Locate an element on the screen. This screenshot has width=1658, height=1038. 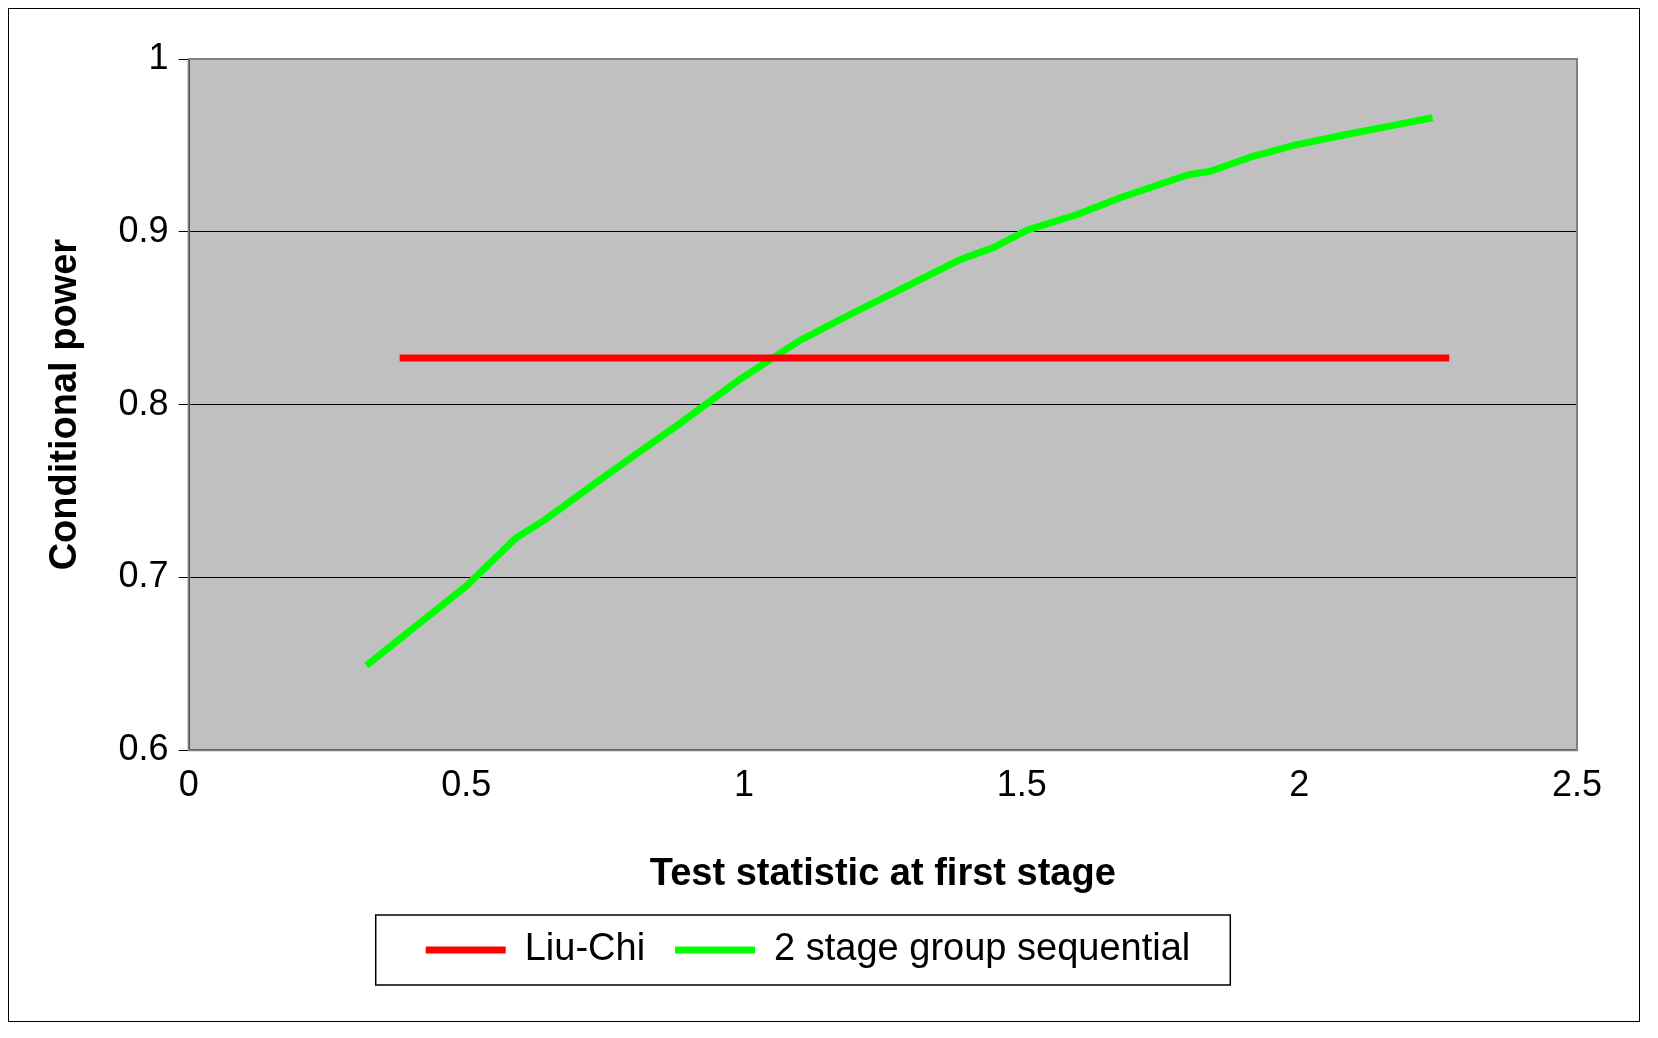
y-tick-label: 0.8 is located at coordinates (143, 402).